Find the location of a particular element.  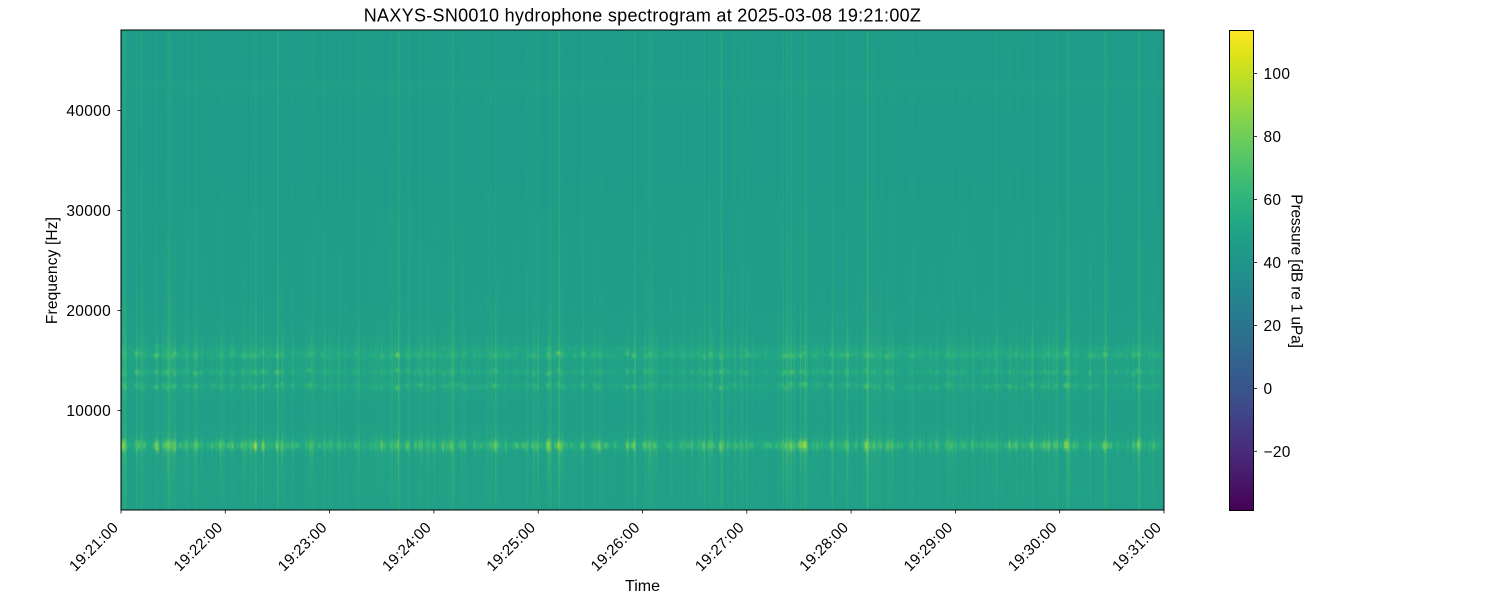

svg-text: −20 is located at coordinates (1277, 452).